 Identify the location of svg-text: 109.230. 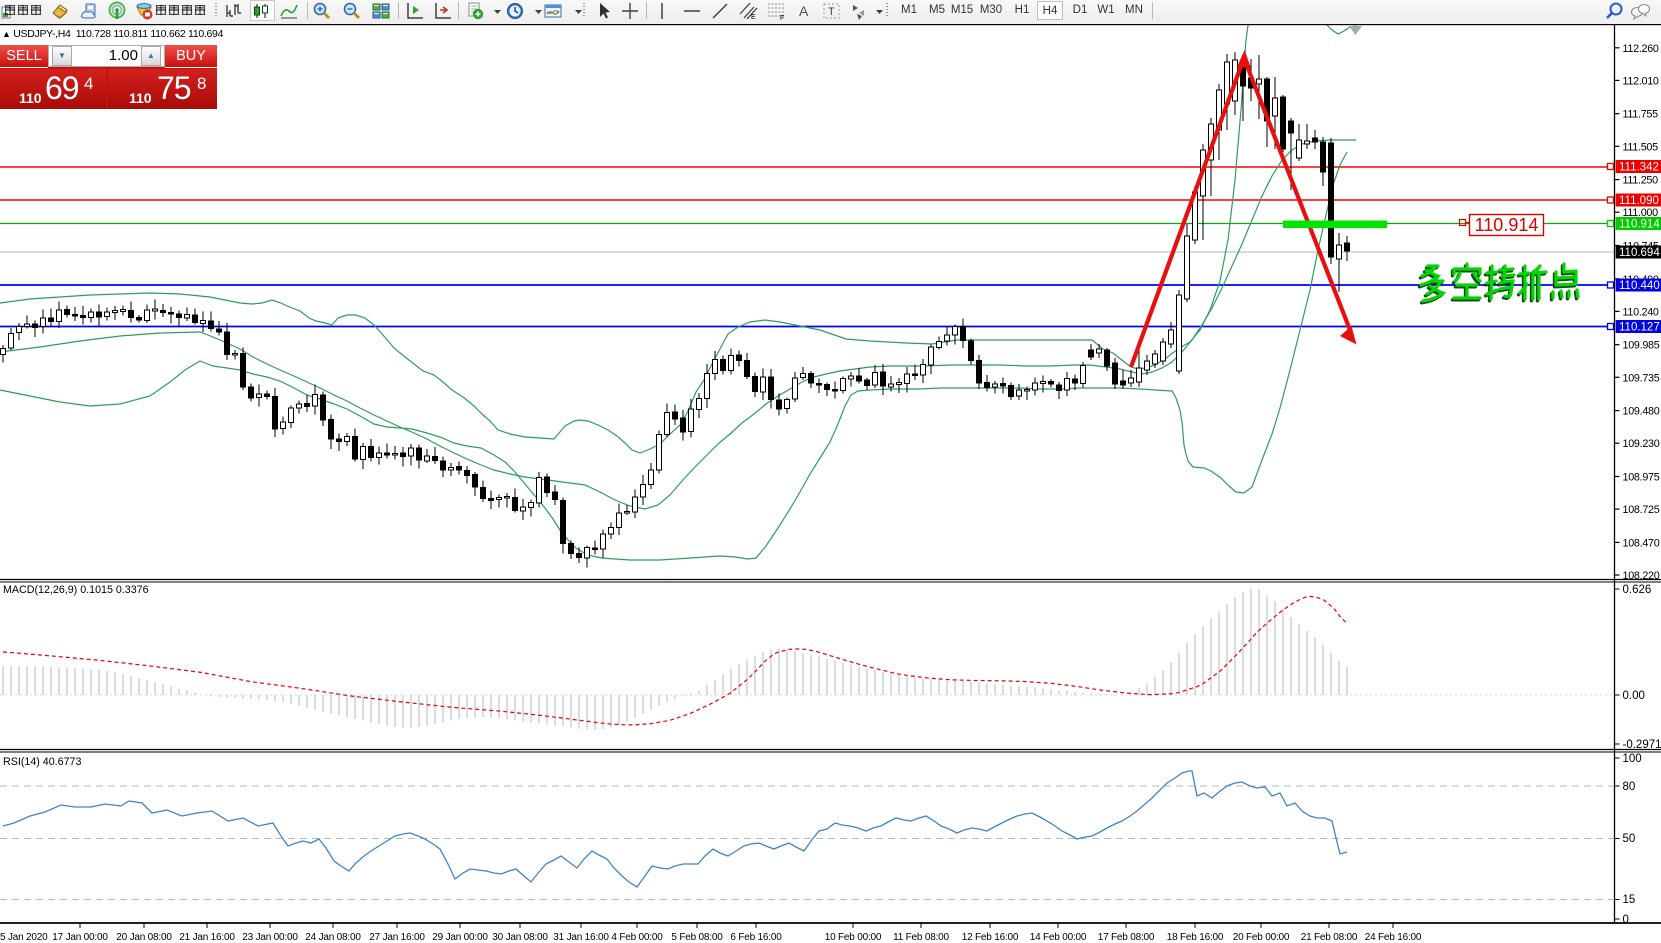
(1641, 444).